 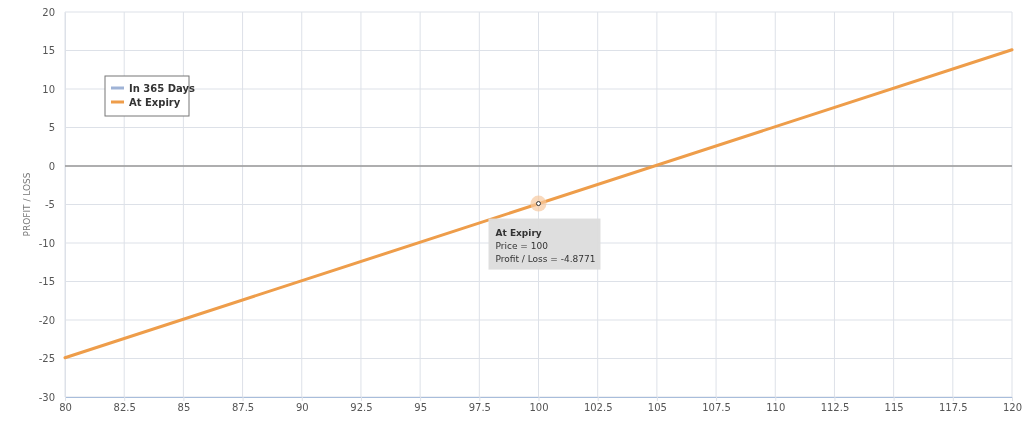 I want to click on y-tick-label: 0, so click(x=51, y=166).